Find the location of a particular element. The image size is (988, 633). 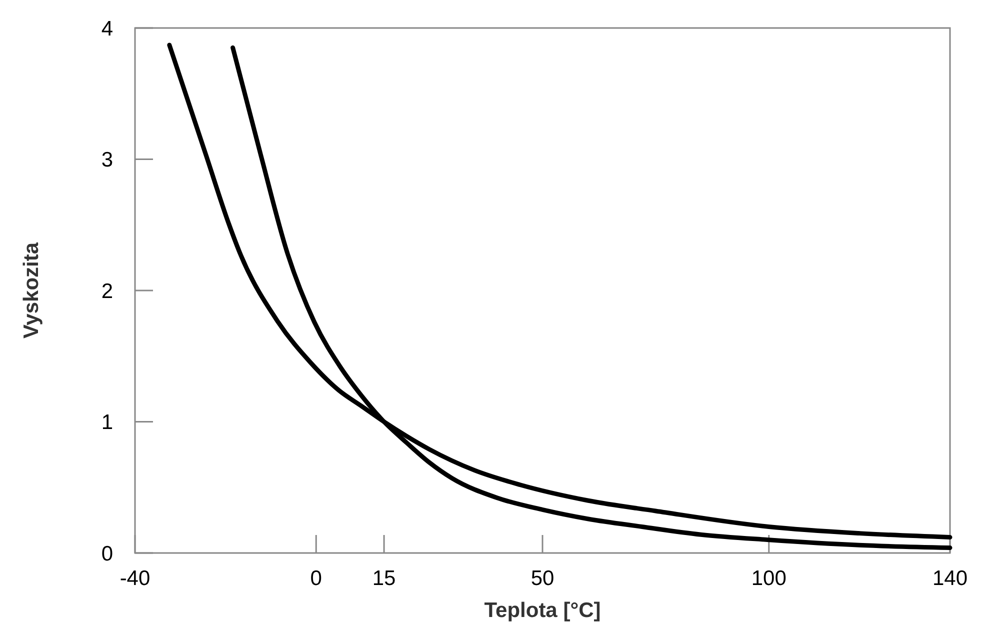

x-tick-label: 140 is located at coordinates (950, 578).